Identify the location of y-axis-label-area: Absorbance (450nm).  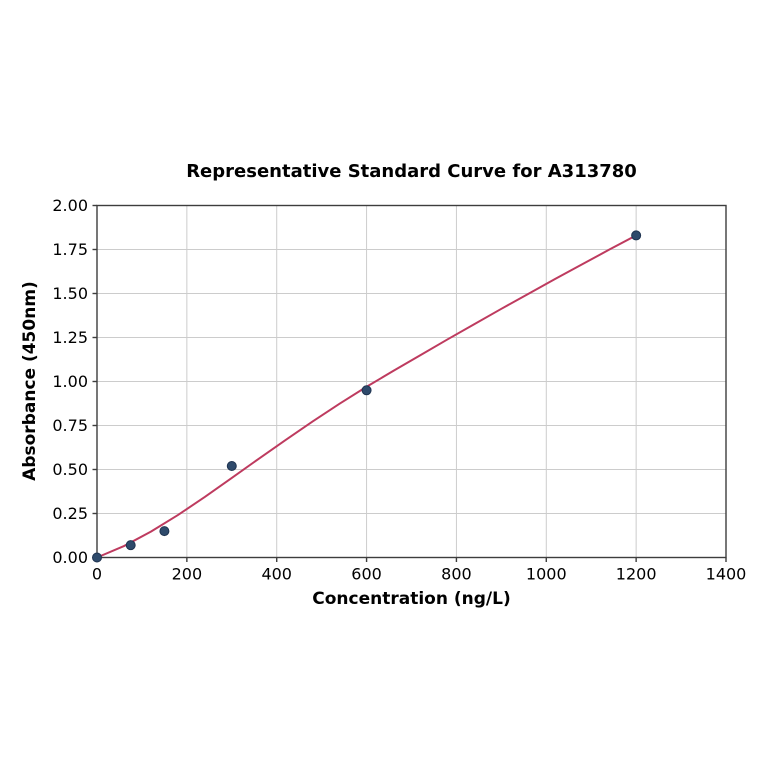
(30, 381).